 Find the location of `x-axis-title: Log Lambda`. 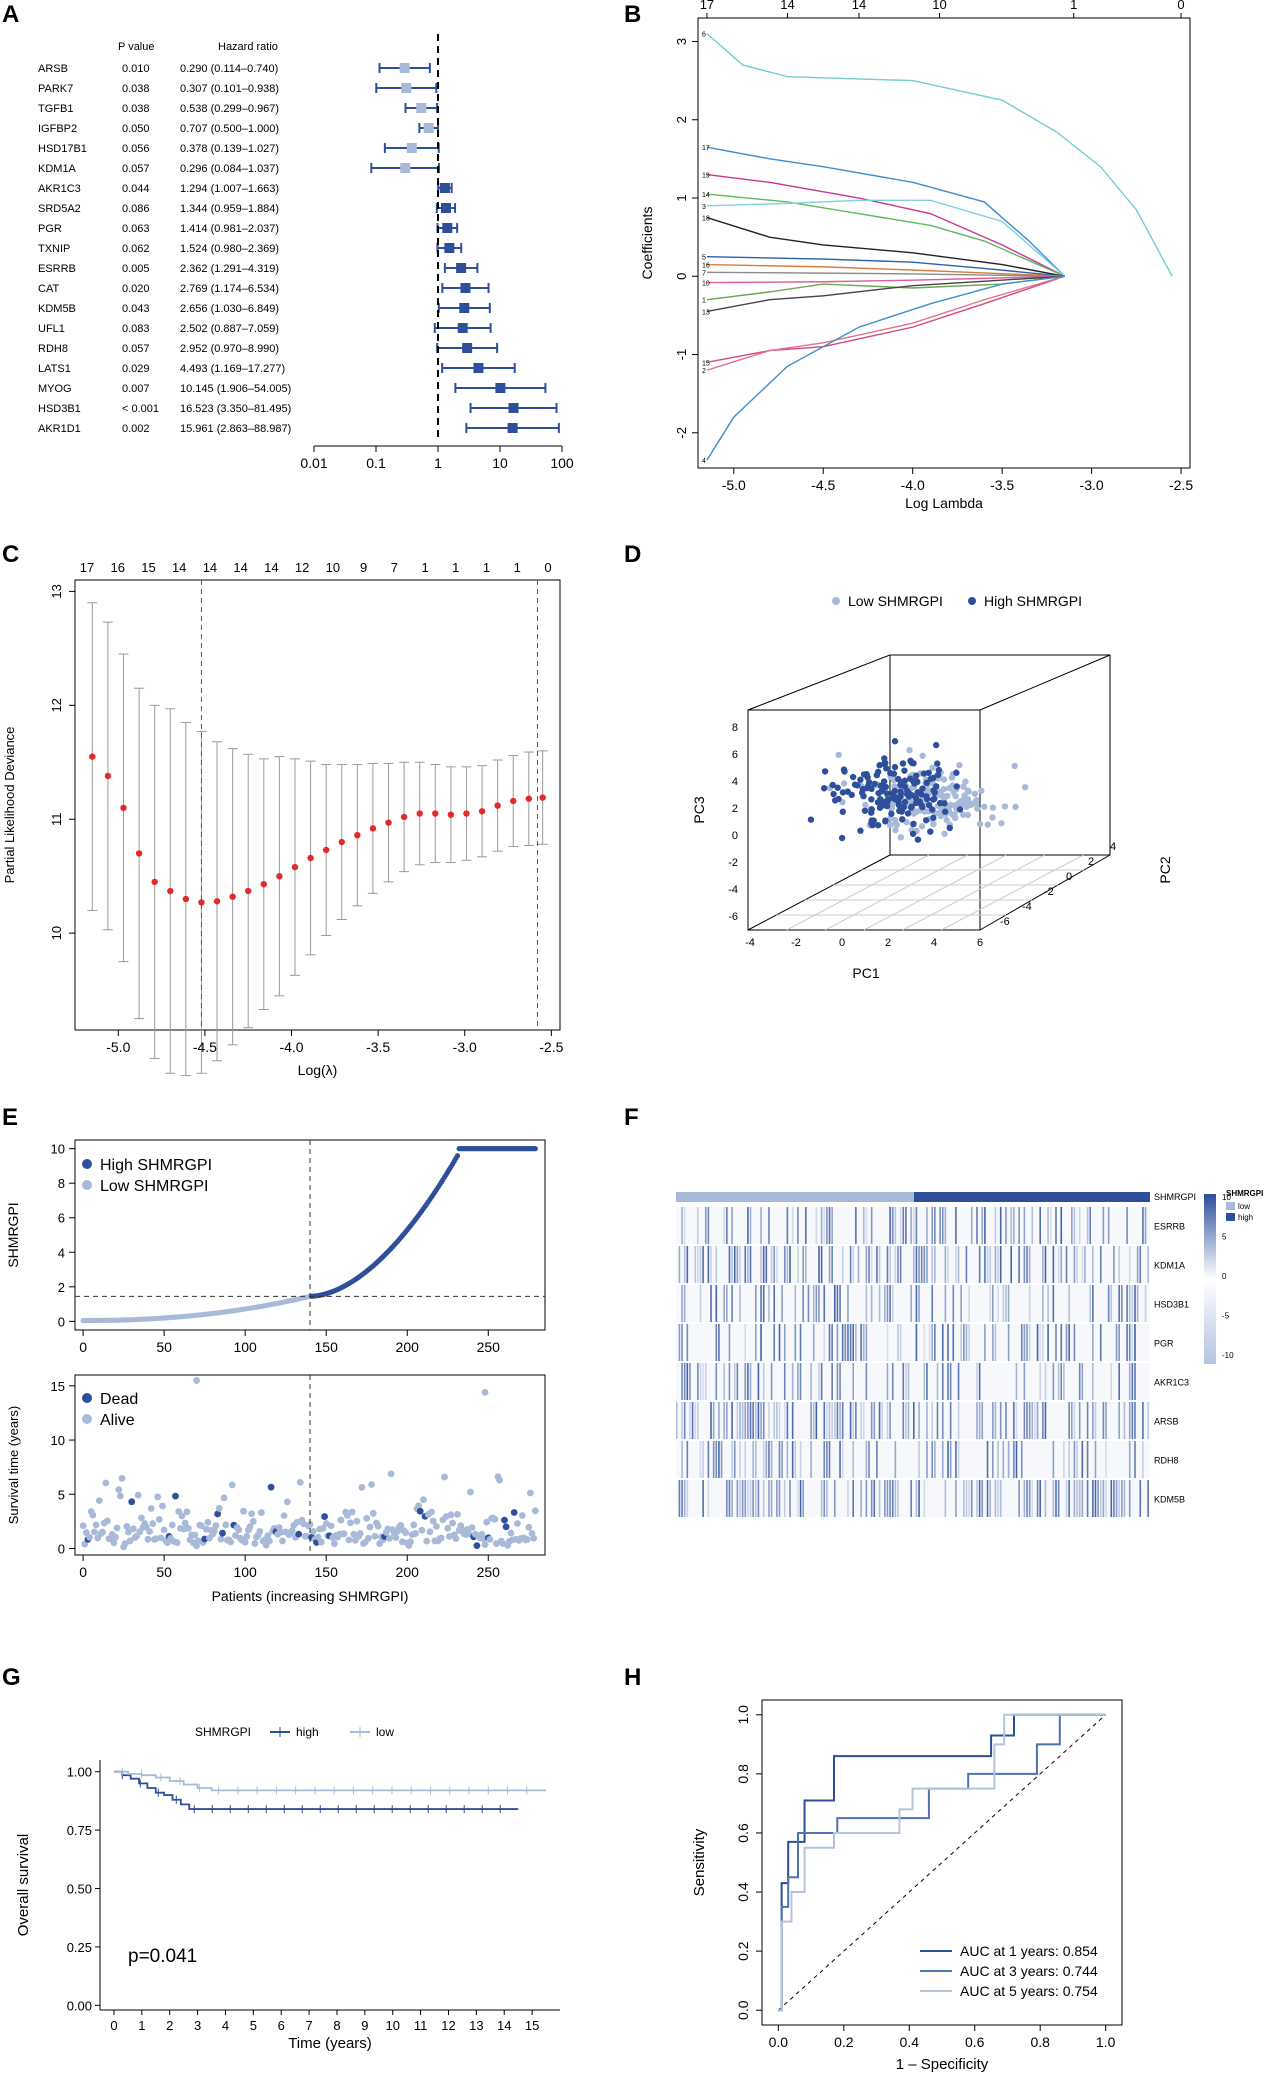

x-axis-title: Log Lambda is located at coordinates (944, 503).